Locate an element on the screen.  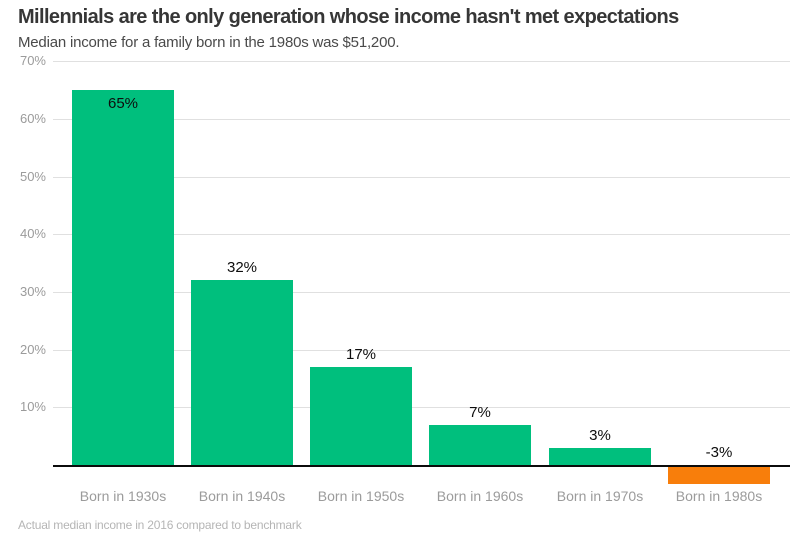
grid-line-70% is located at coordinates (421, 61).